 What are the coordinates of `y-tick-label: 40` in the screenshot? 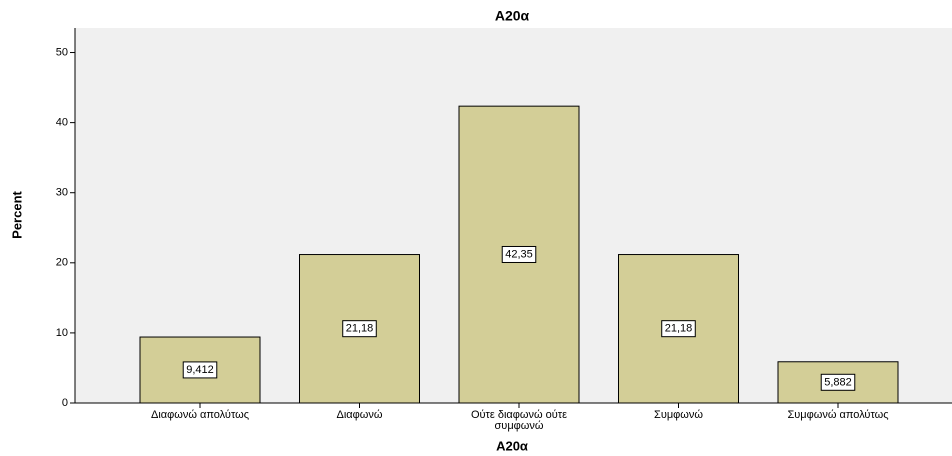 It's located at (62, 123).